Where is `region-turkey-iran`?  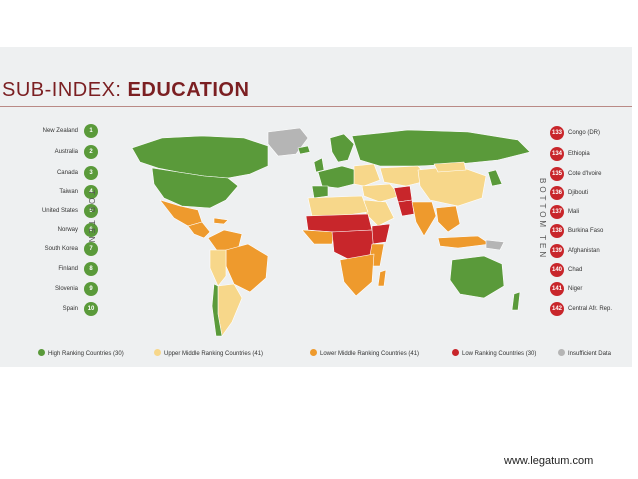 region-turkey-iran is located at coordinates (381, 193).